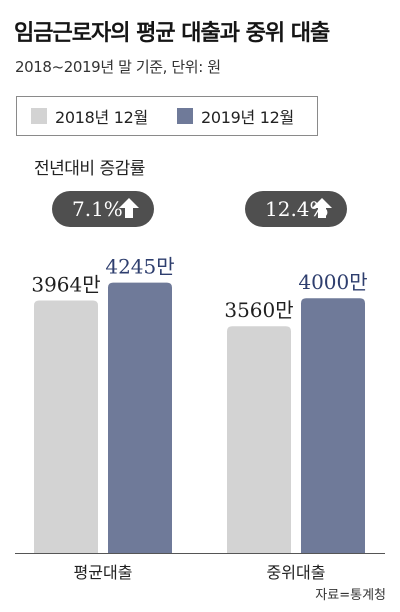 This screenshot has width=400, height=612. Describe the element at coordinates (247, 117) in the screenshot. I see `legend-label-2019: 2019년 12월` at that location.